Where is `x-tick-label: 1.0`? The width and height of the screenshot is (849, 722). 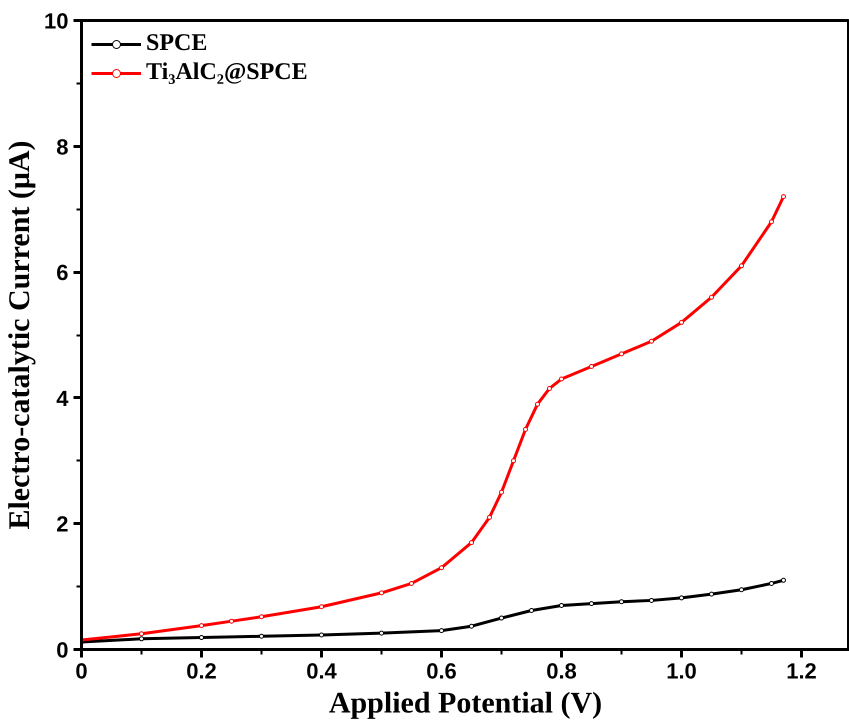
x-tick-label: 1.0 is located at coordinates (681, 671).